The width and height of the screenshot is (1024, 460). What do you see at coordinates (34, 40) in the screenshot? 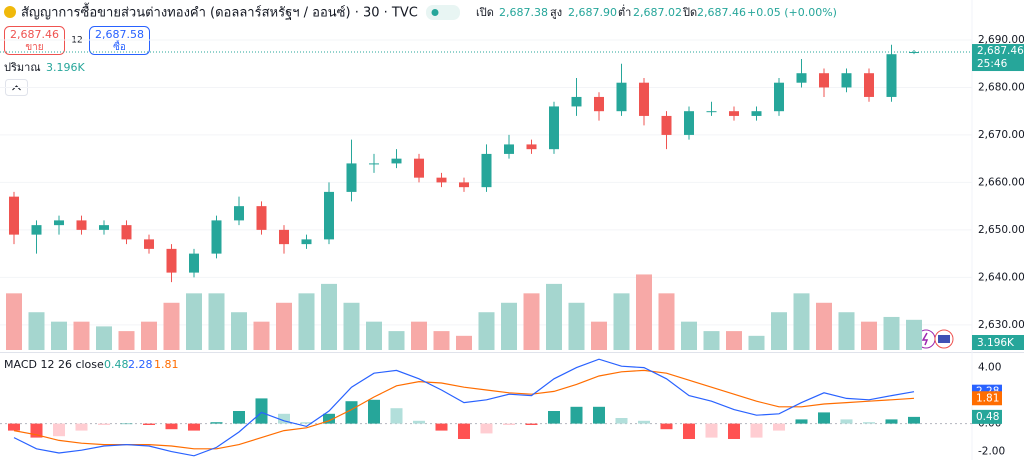
I see `sell-button` at bounding box center [34, 40].